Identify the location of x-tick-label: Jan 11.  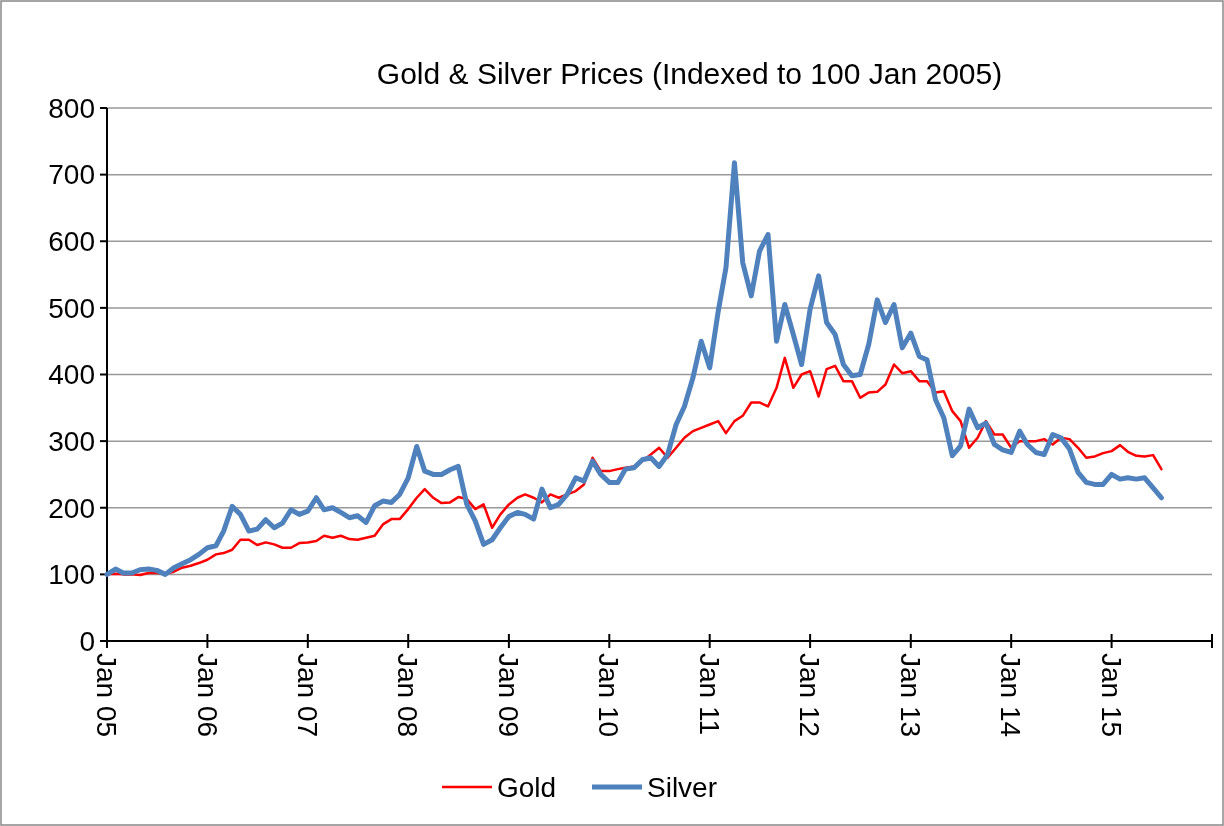
(709, 694).